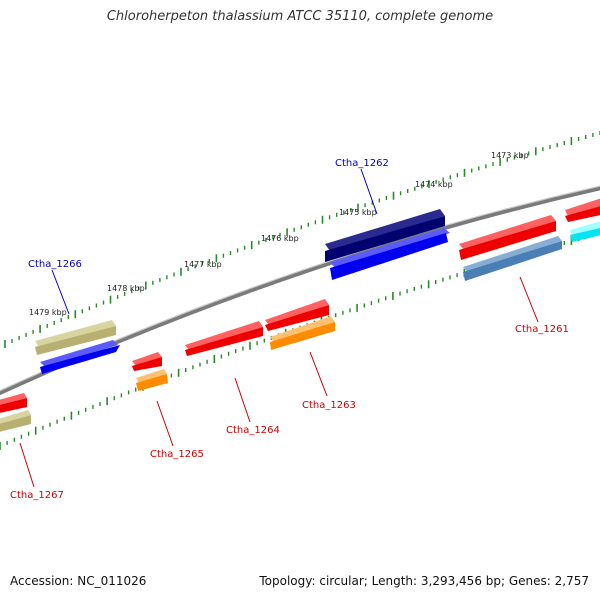 This screenshot has height=600, width=600. What do you see at coordinates (582, 209) in the screenshot?
I see `gene-edge-red` at bounding box center [582, 209].